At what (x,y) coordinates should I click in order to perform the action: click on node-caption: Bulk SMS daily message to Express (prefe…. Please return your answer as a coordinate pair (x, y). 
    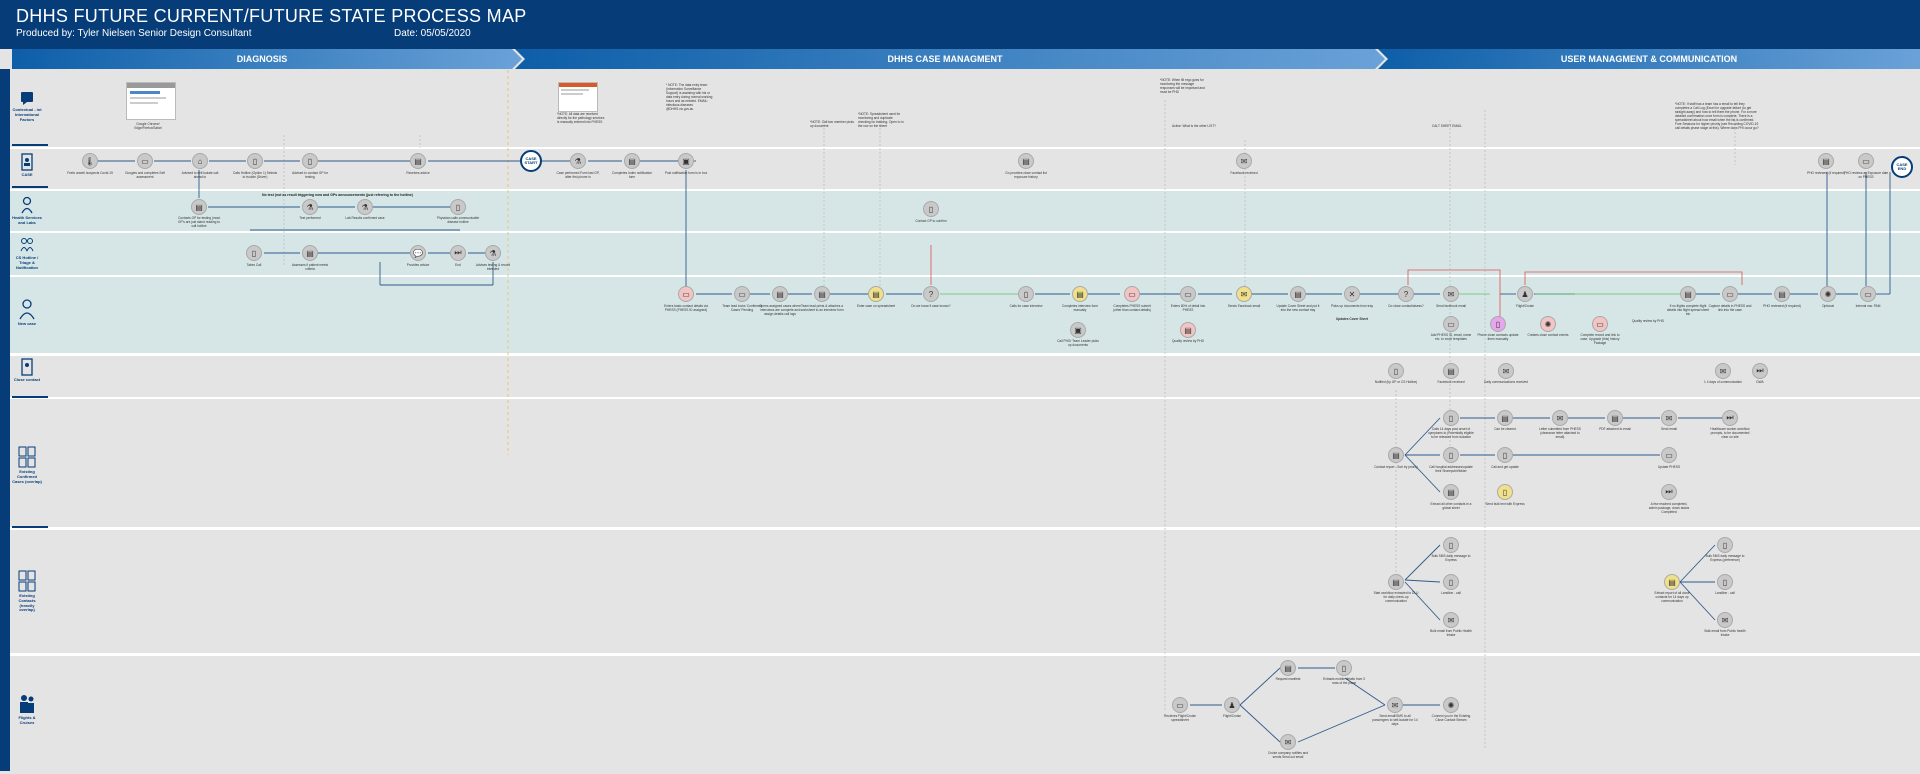
    Looking at the image, I should click on (1725, 558).